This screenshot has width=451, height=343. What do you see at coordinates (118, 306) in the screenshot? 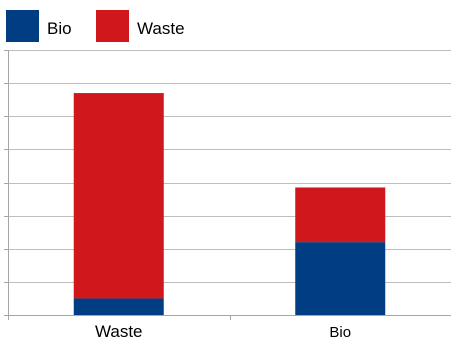
I see `bar-waste-bio` at bounding box center [118, 306].